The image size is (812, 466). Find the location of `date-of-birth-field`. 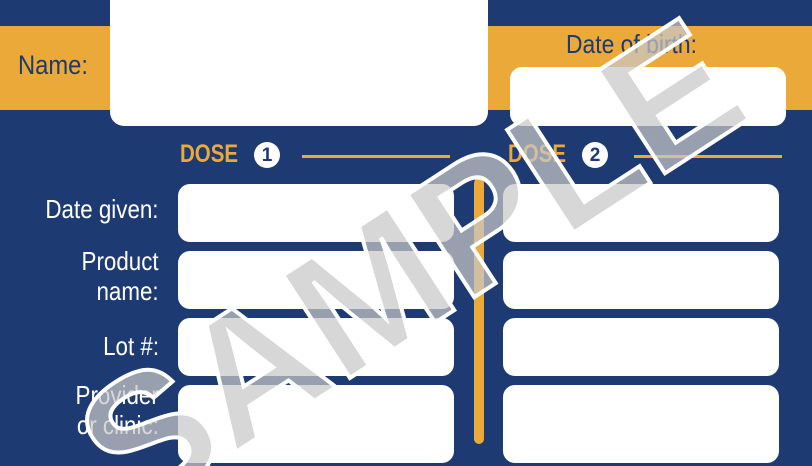

date-of-birth-field is located at coordinates (648, 96).